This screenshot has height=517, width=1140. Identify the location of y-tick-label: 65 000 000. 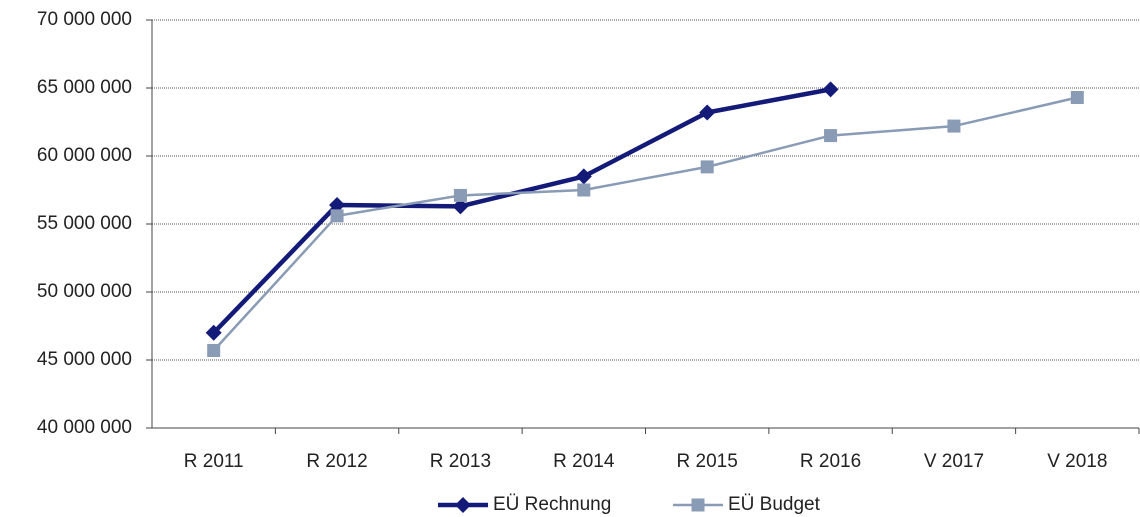
(84, 87).